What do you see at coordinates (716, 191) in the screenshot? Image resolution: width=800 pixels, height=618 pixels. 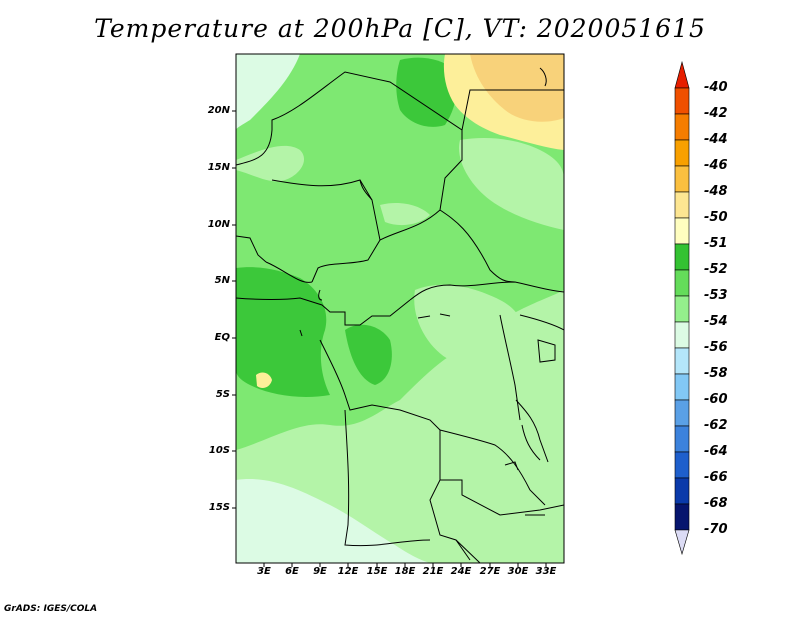 I see `colorbar-label: -48` at bounding box center [716, 191].